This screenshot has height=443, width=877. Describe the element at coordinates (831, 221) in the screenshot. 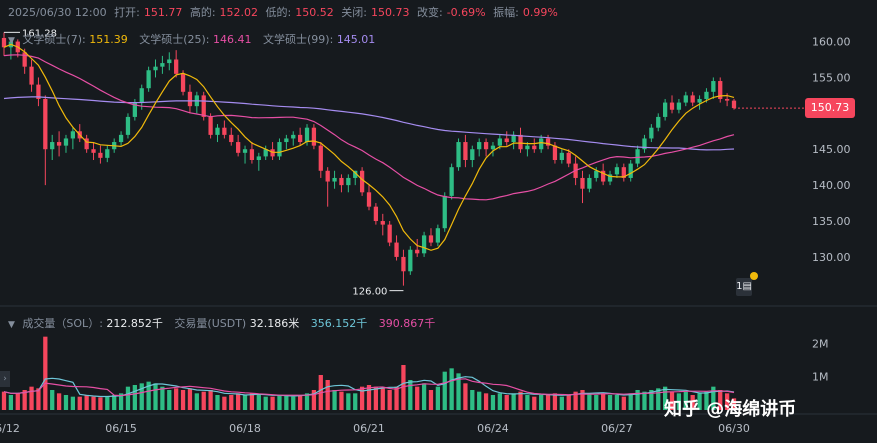

I see `price-tick-label: 135.00` at that location.